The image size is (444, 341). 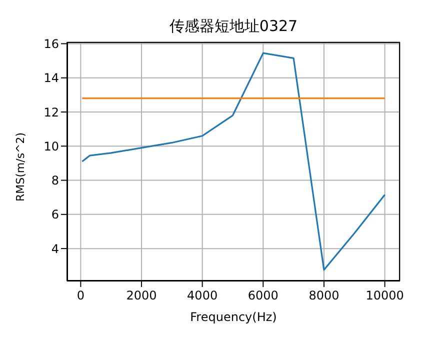 What do you see at coordinates (233, 317) in the screenshot?
I see `x-axis-title: Frequency(Hz)` at bounding box center [233, 317].